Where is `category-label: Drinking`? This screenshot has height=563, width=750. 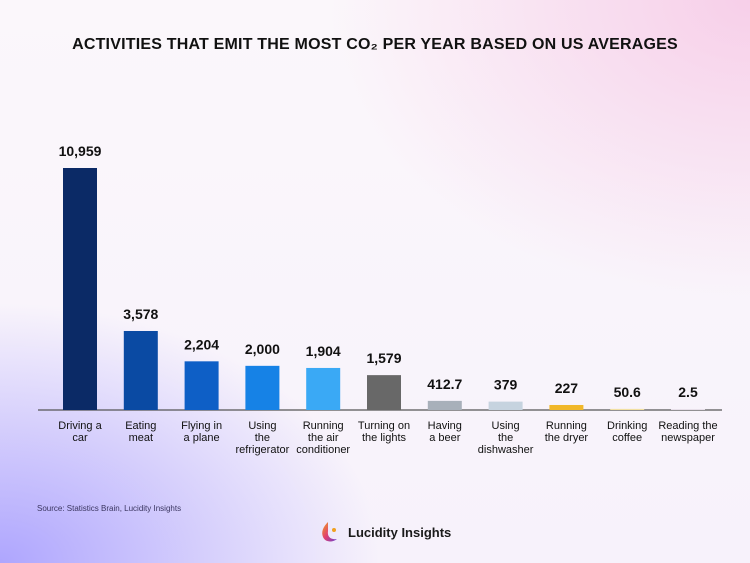
category-label: Drinking is located at coordinates (627, 426).